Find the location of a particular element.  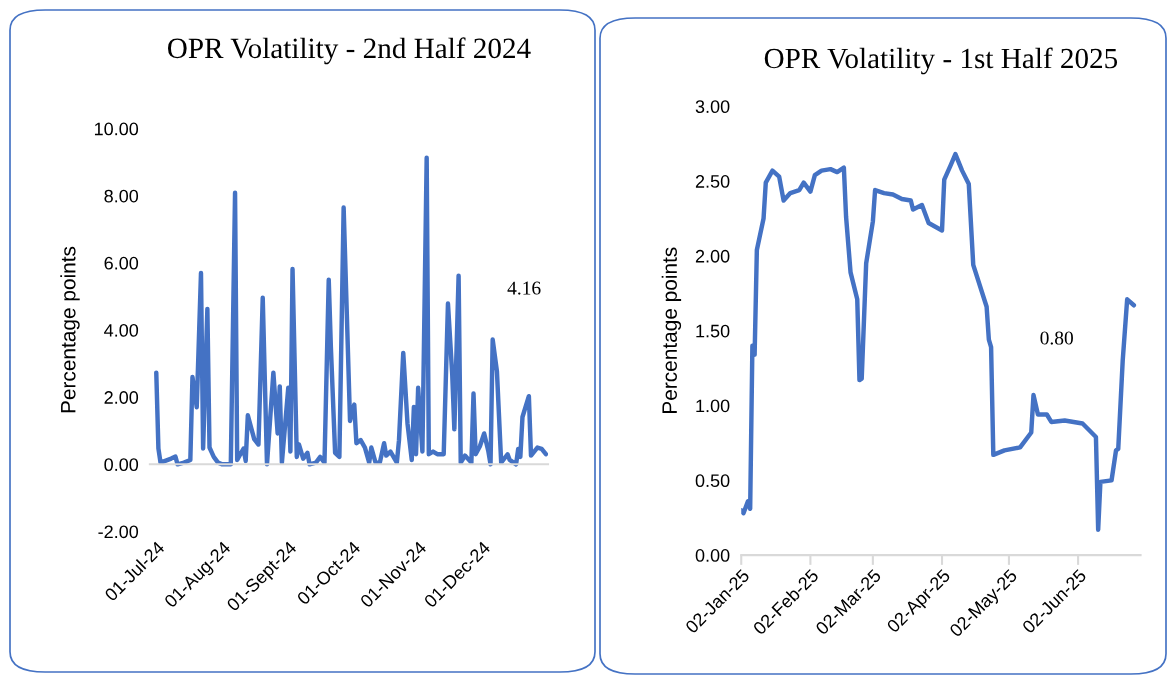

y-tick-label: 3.00 is located at coordinates (712, 107).